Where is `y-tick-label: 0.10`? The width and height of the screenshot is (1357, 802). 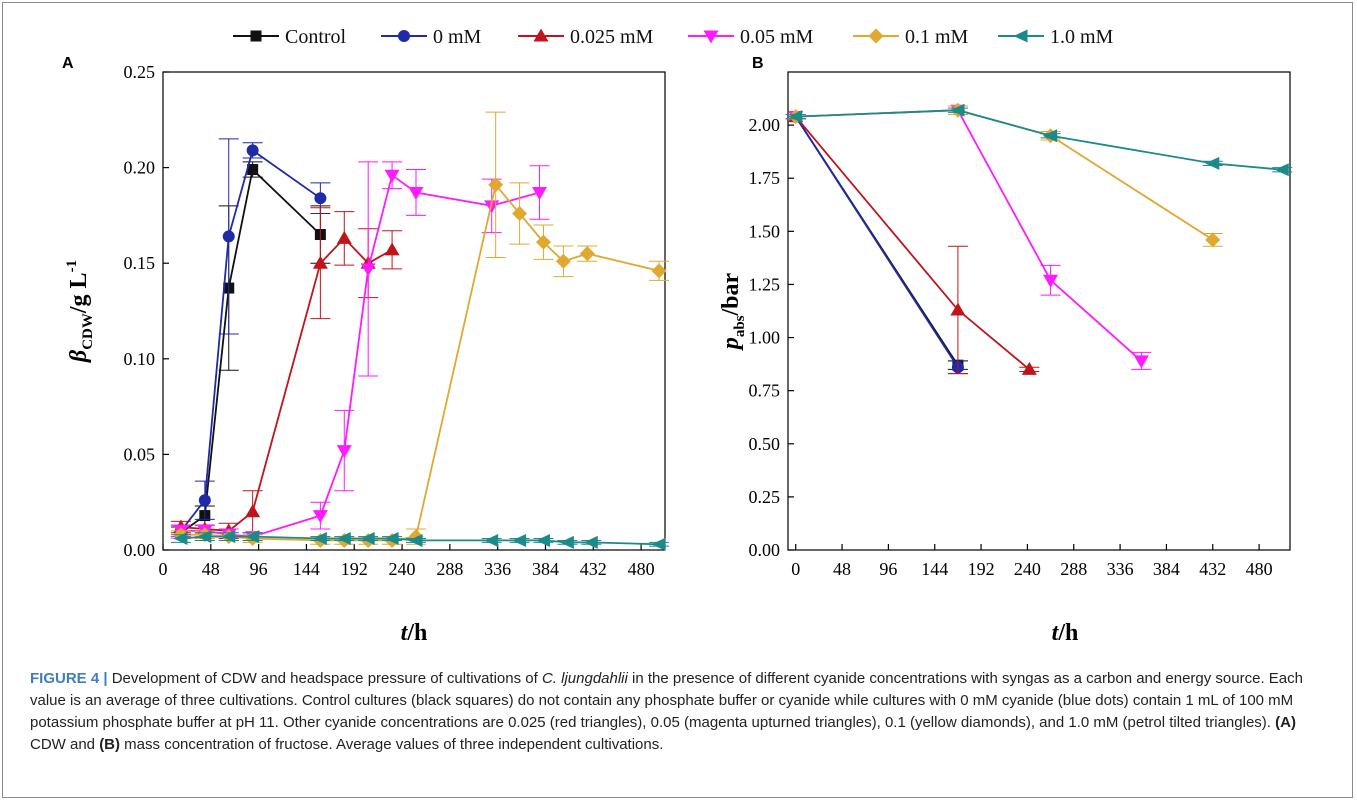 y-tick-label: 0.10 is located at coordinates (140, 359).